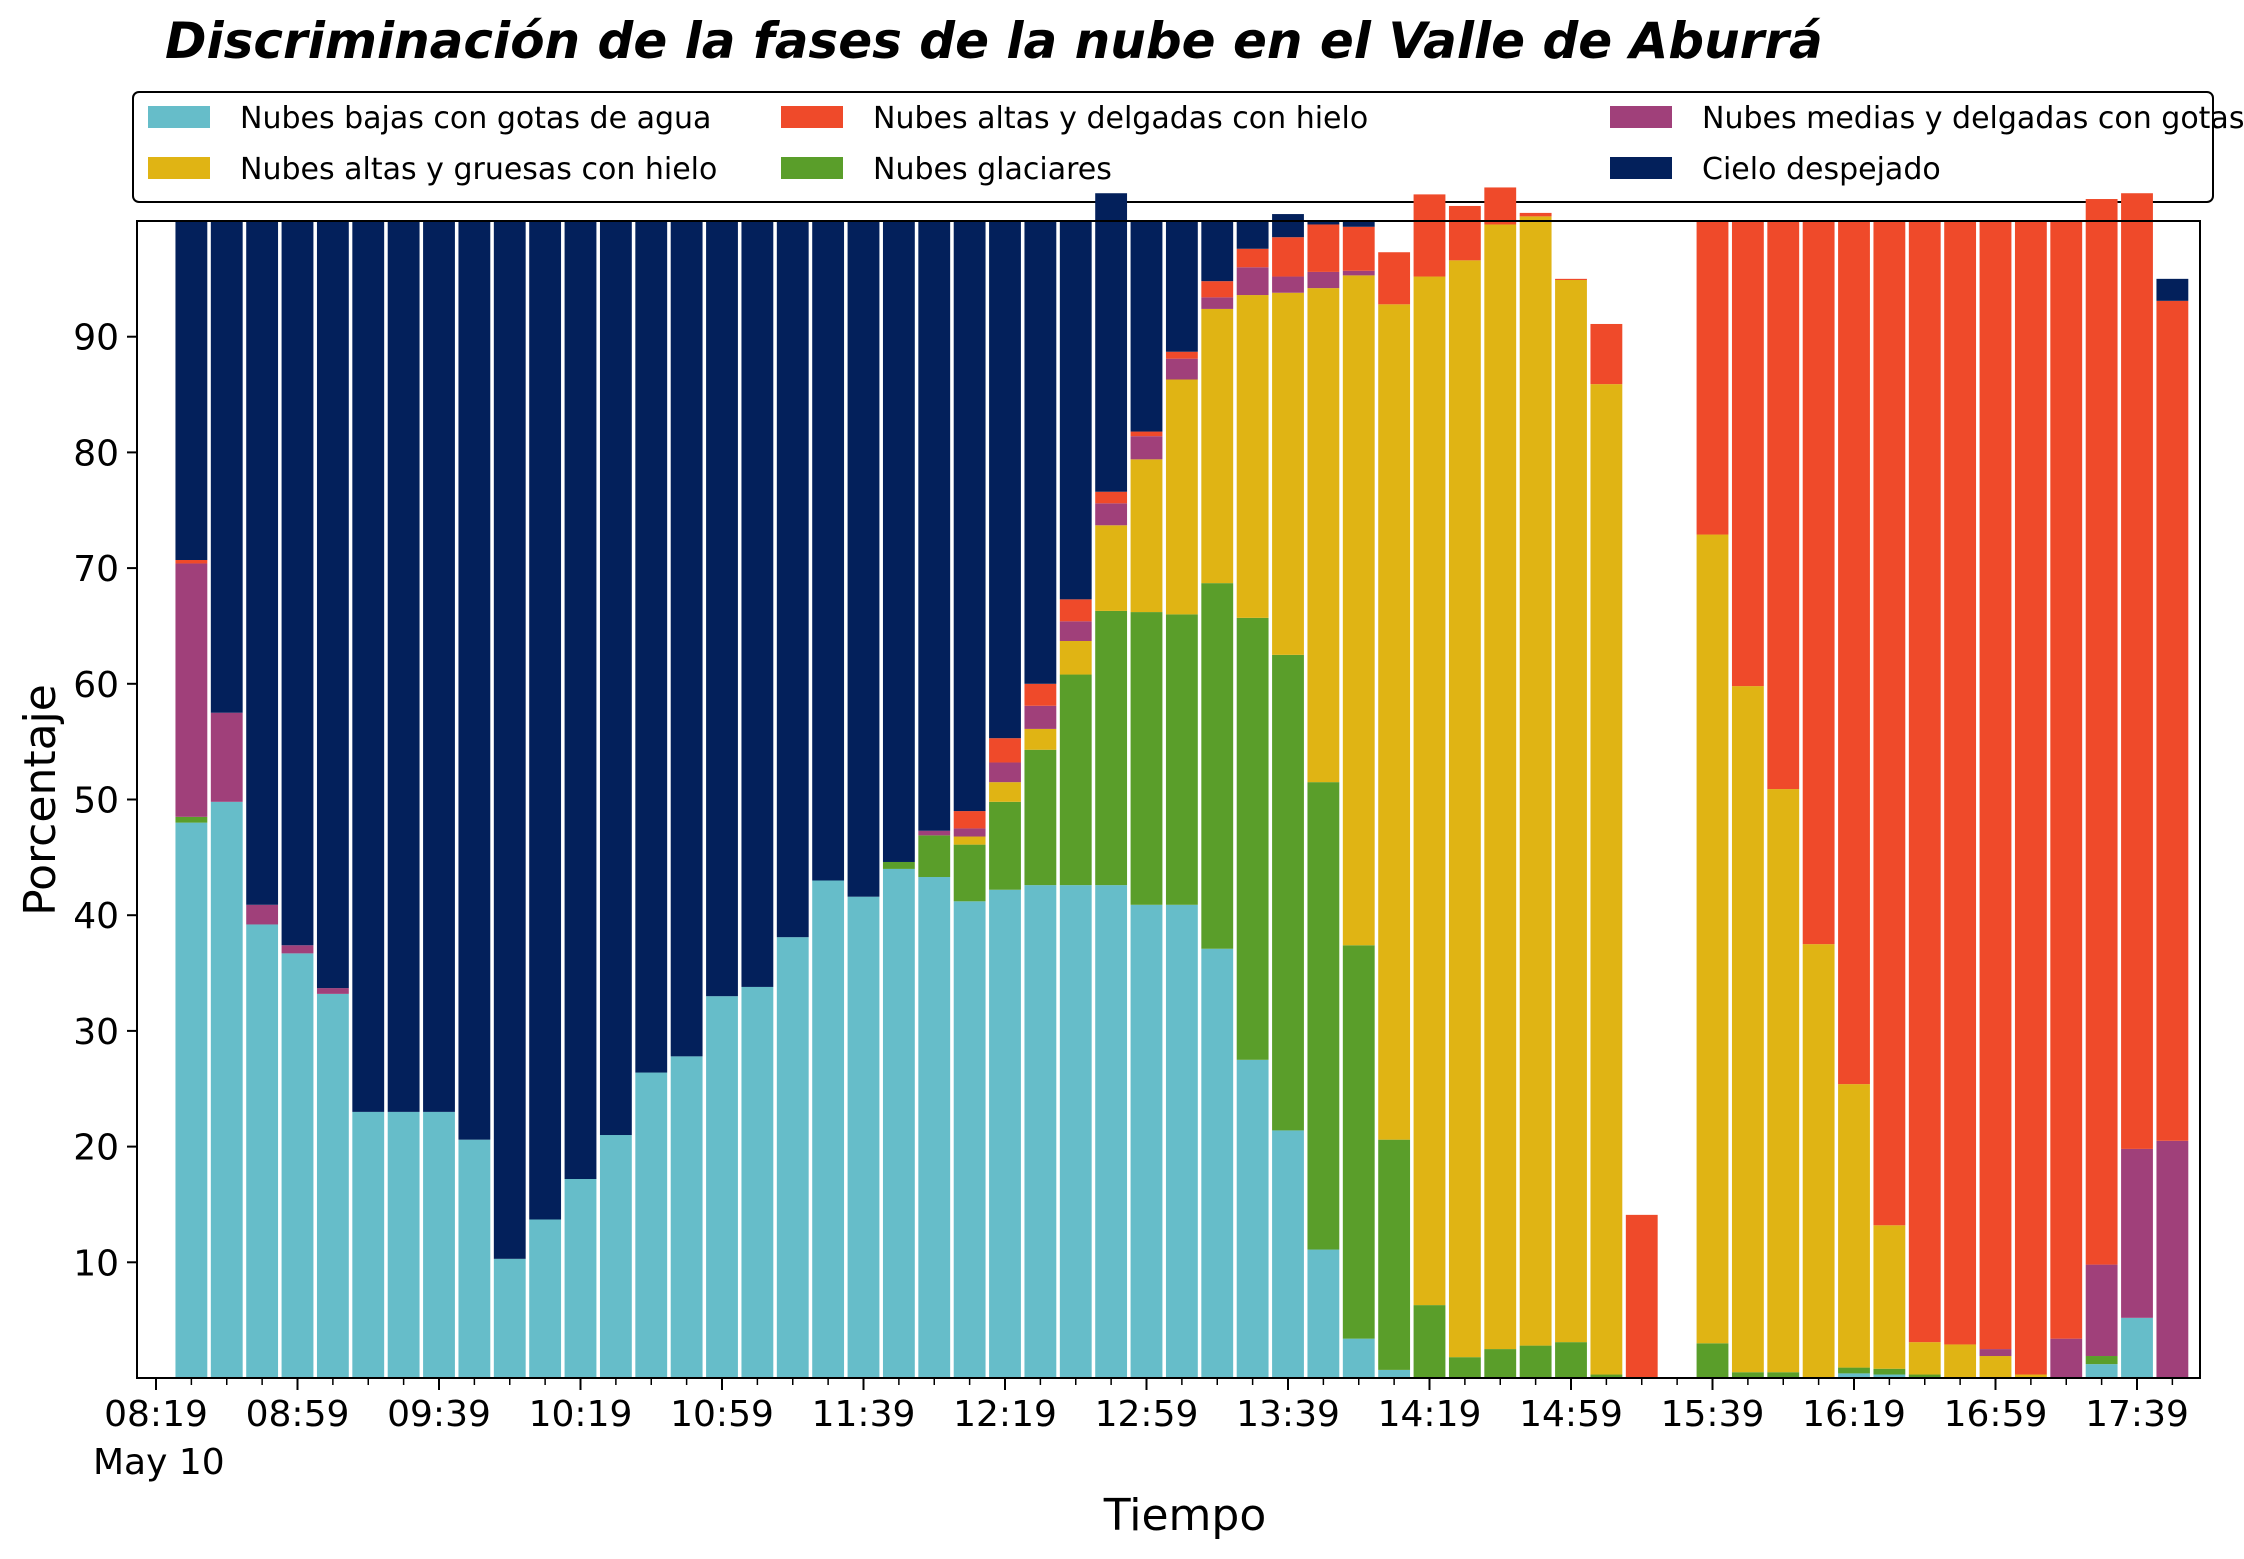 The width and height of the screenshot is (2244, 1559). Describe the element at coordinates (96, 801) in the screenshot. I see `y-tick-label-4: 50` at that location.